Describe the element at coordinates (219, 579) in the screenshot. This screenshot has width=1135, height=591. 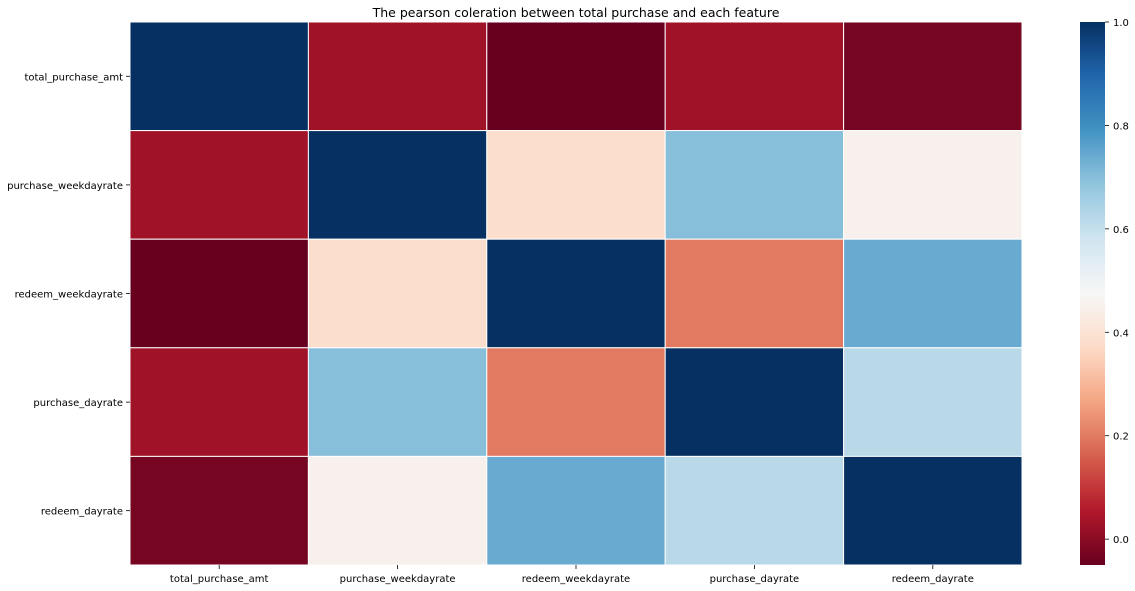
I see `column-tick-label: total_purchase_amt` at that location.